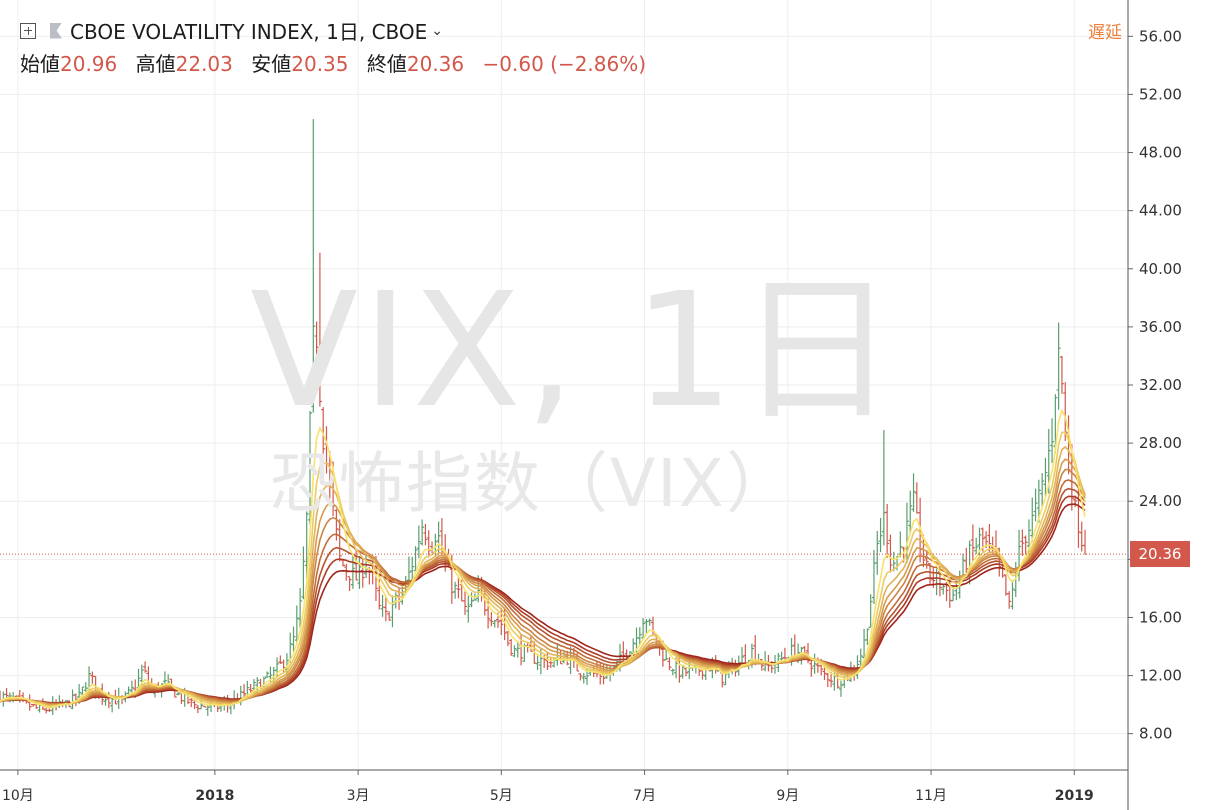 This screenshot has height=810, width=1208. I want to click on symbol-header: CBOE VOLATILITY INDEX, 1日, CBOE ⌄, so click(231, 30).